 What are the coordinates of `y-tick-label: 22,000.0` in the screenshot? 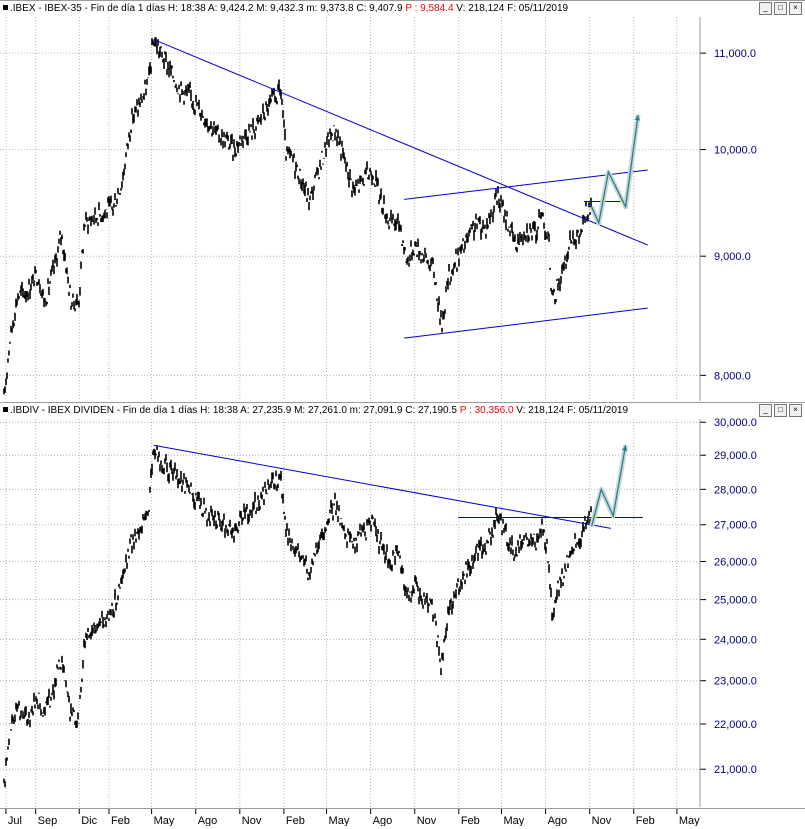 It's located at (735, 725).